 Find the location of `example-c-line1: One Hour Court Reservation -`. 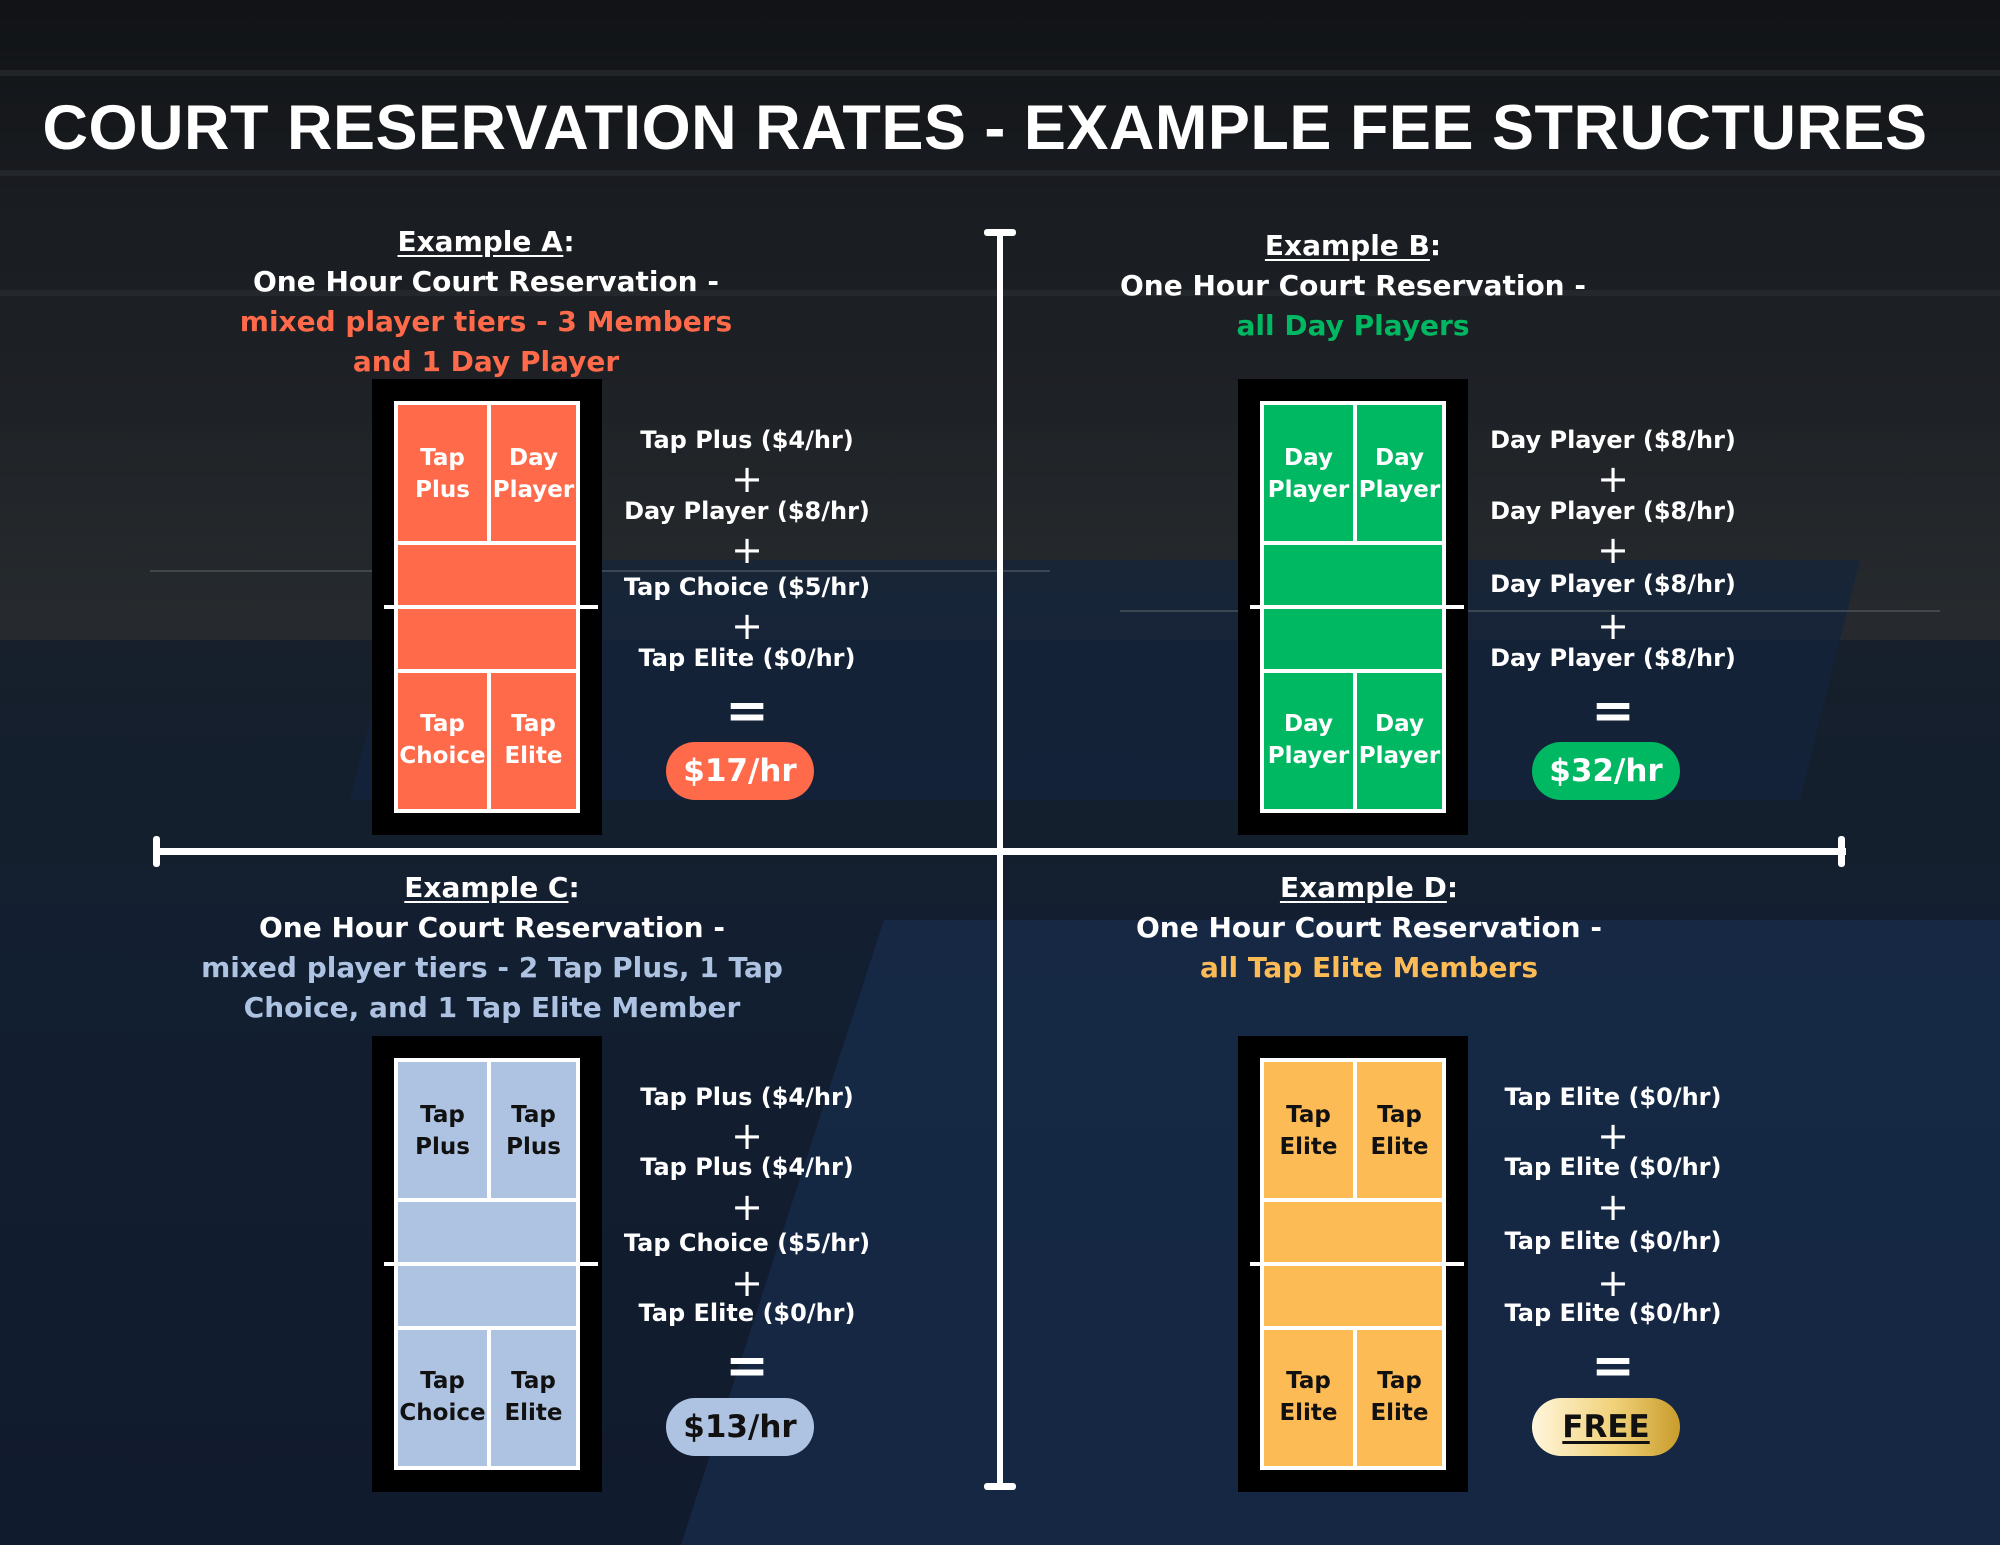

example-c-line1: One Hour Court Reservation - is located at coordinates (492, 927).